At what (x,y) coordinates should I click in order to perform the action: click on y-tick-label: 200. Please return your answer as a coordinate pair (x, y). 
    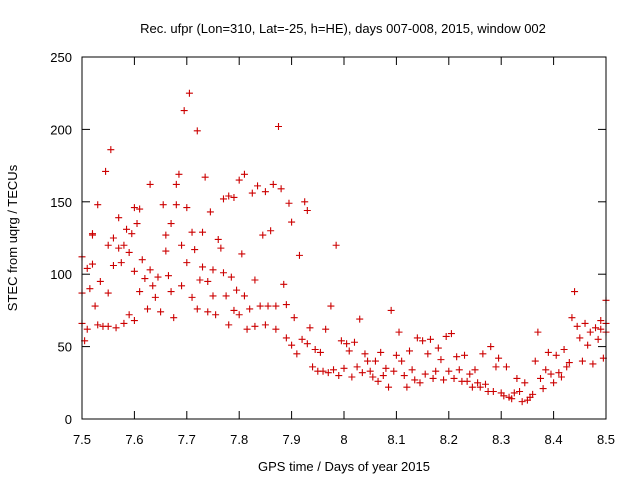
    Looking at the image, I should click on (61, 129).